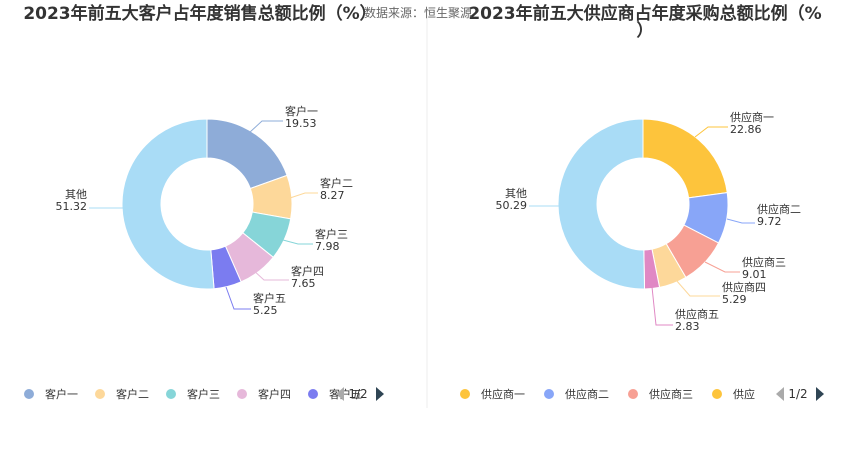  Describe the element at coordinates (265, 310) in the screenshot. I see `slice-value-label: 5.25` at that location.